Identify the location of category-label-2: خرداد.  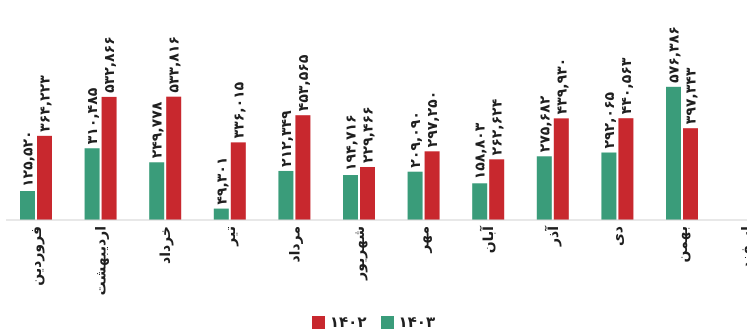
(166, 245).